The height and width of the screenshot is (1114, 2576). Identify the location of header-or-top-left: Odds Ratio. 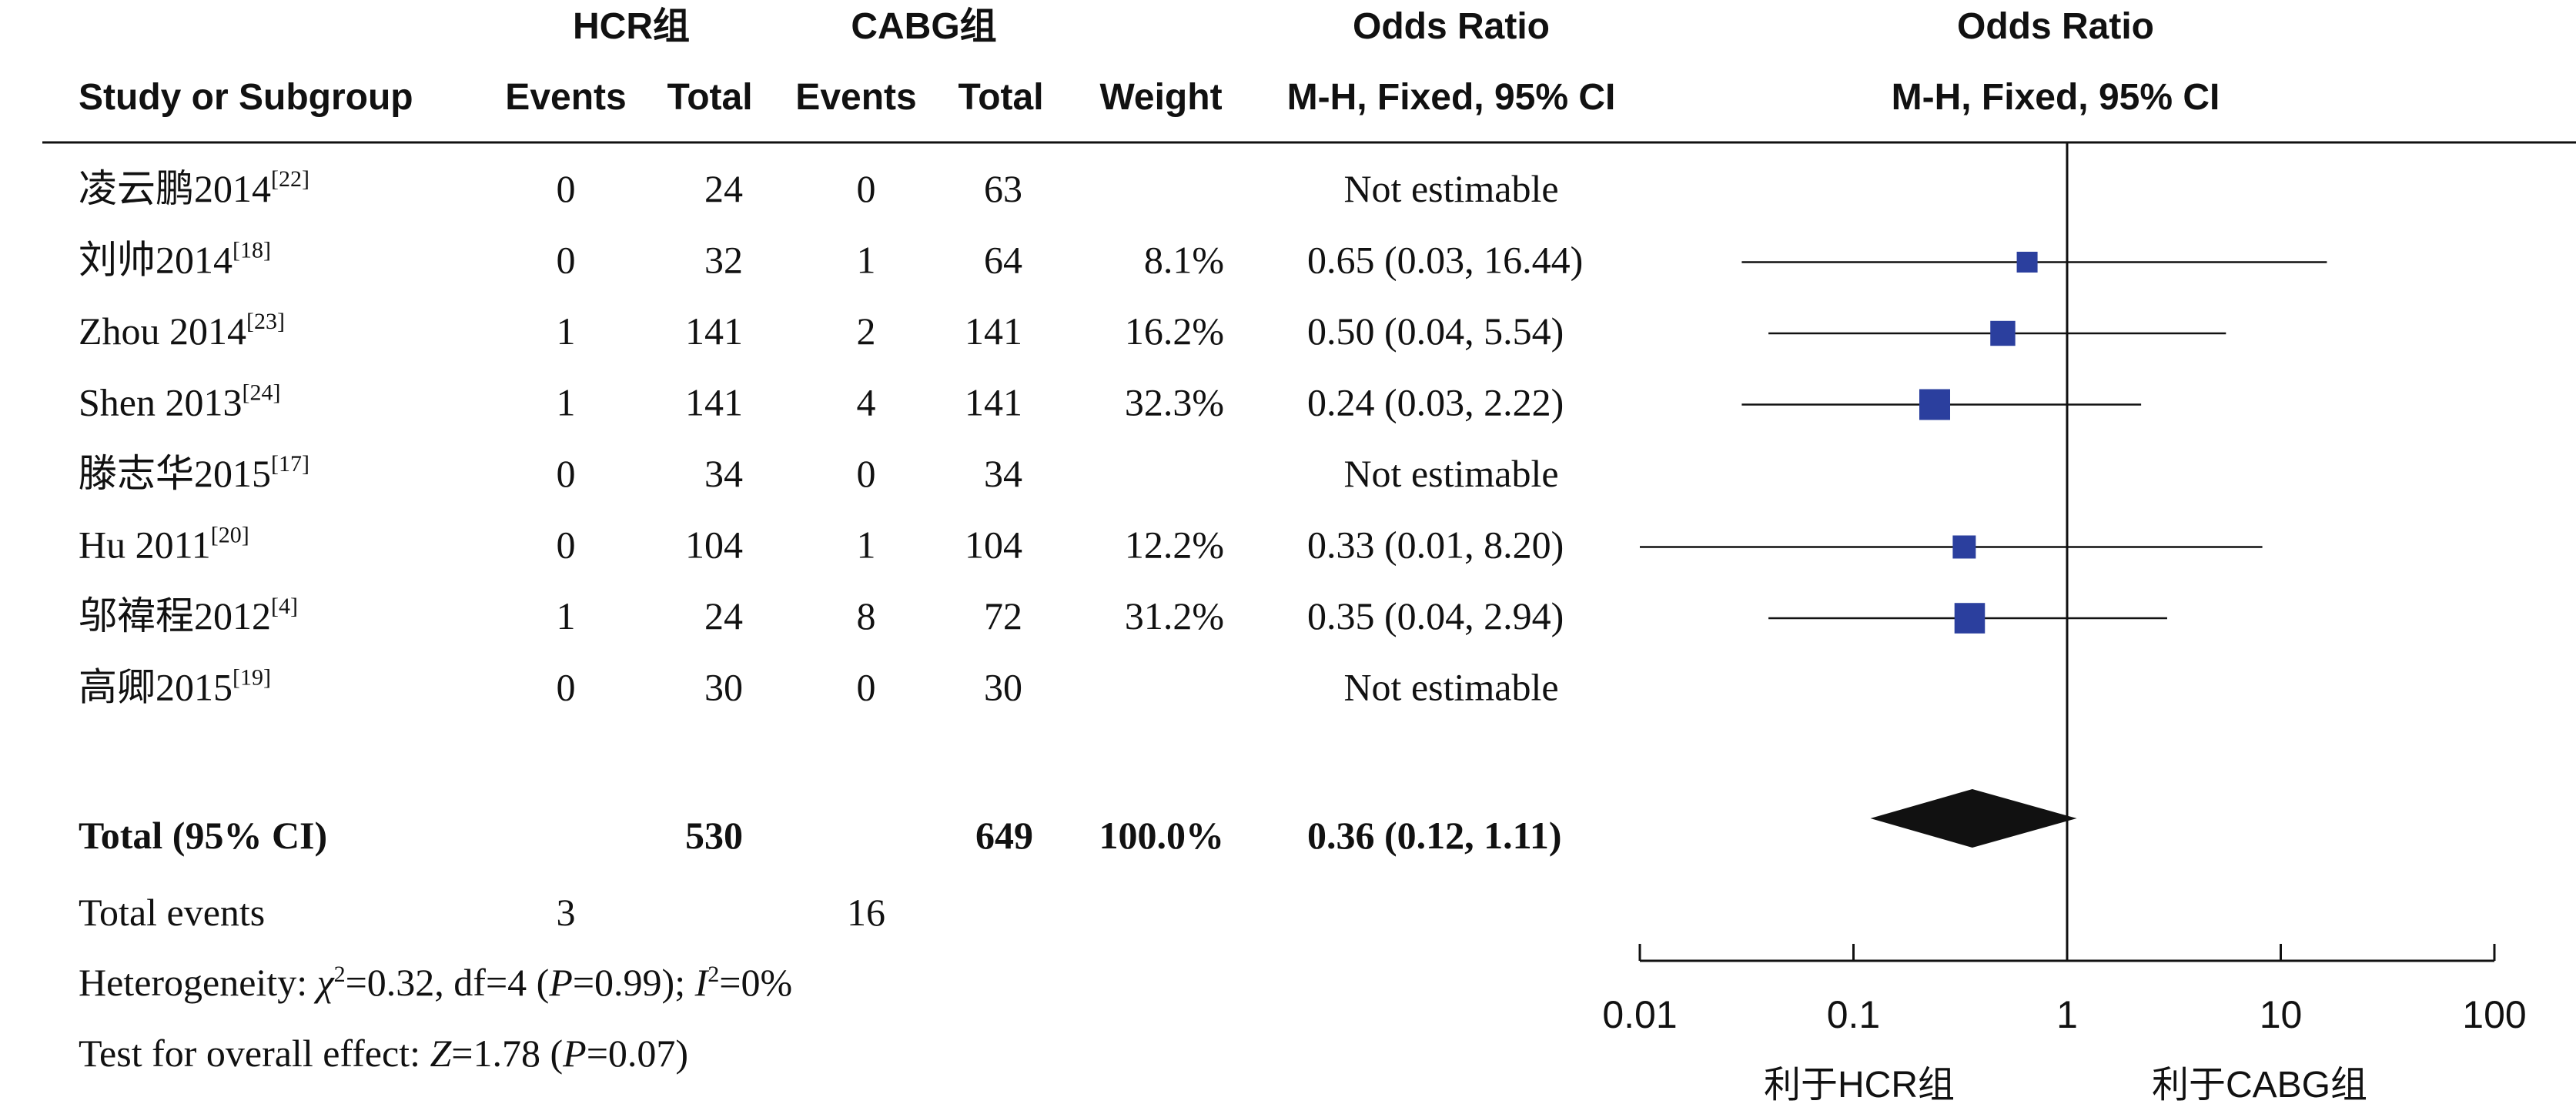
(1451, 26).